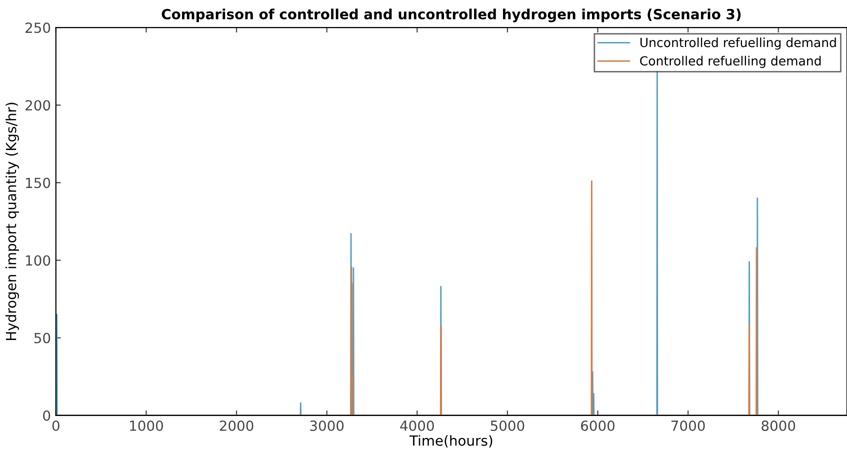 The width and height of the screenshot is (847, 459). What do you see at coordinates (38, 183) in the screenshot?
I see `y-tick-label: 150` at bounding box center [38, 183].